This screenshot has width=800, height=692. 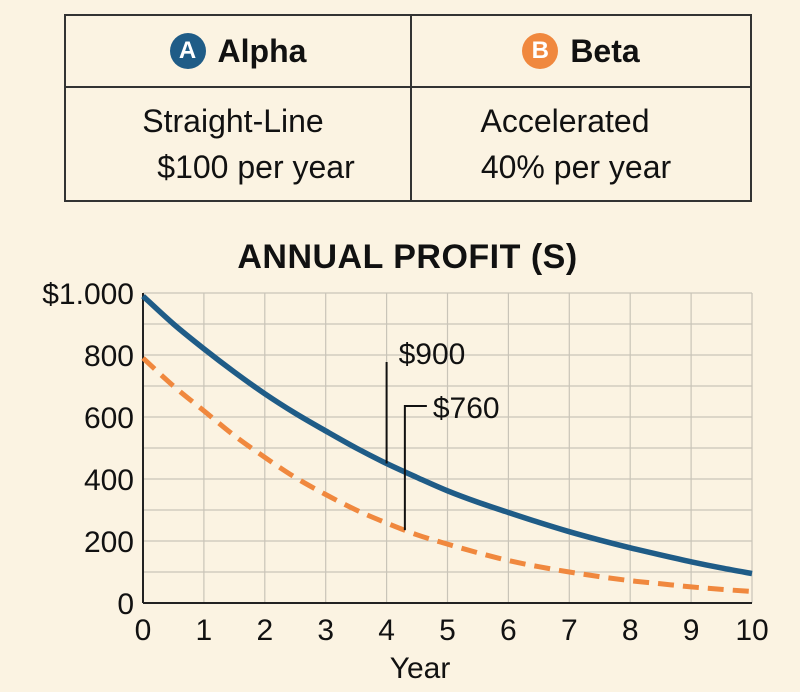 I want to click on x-tick-label: 3, so click(x=325, y=630).